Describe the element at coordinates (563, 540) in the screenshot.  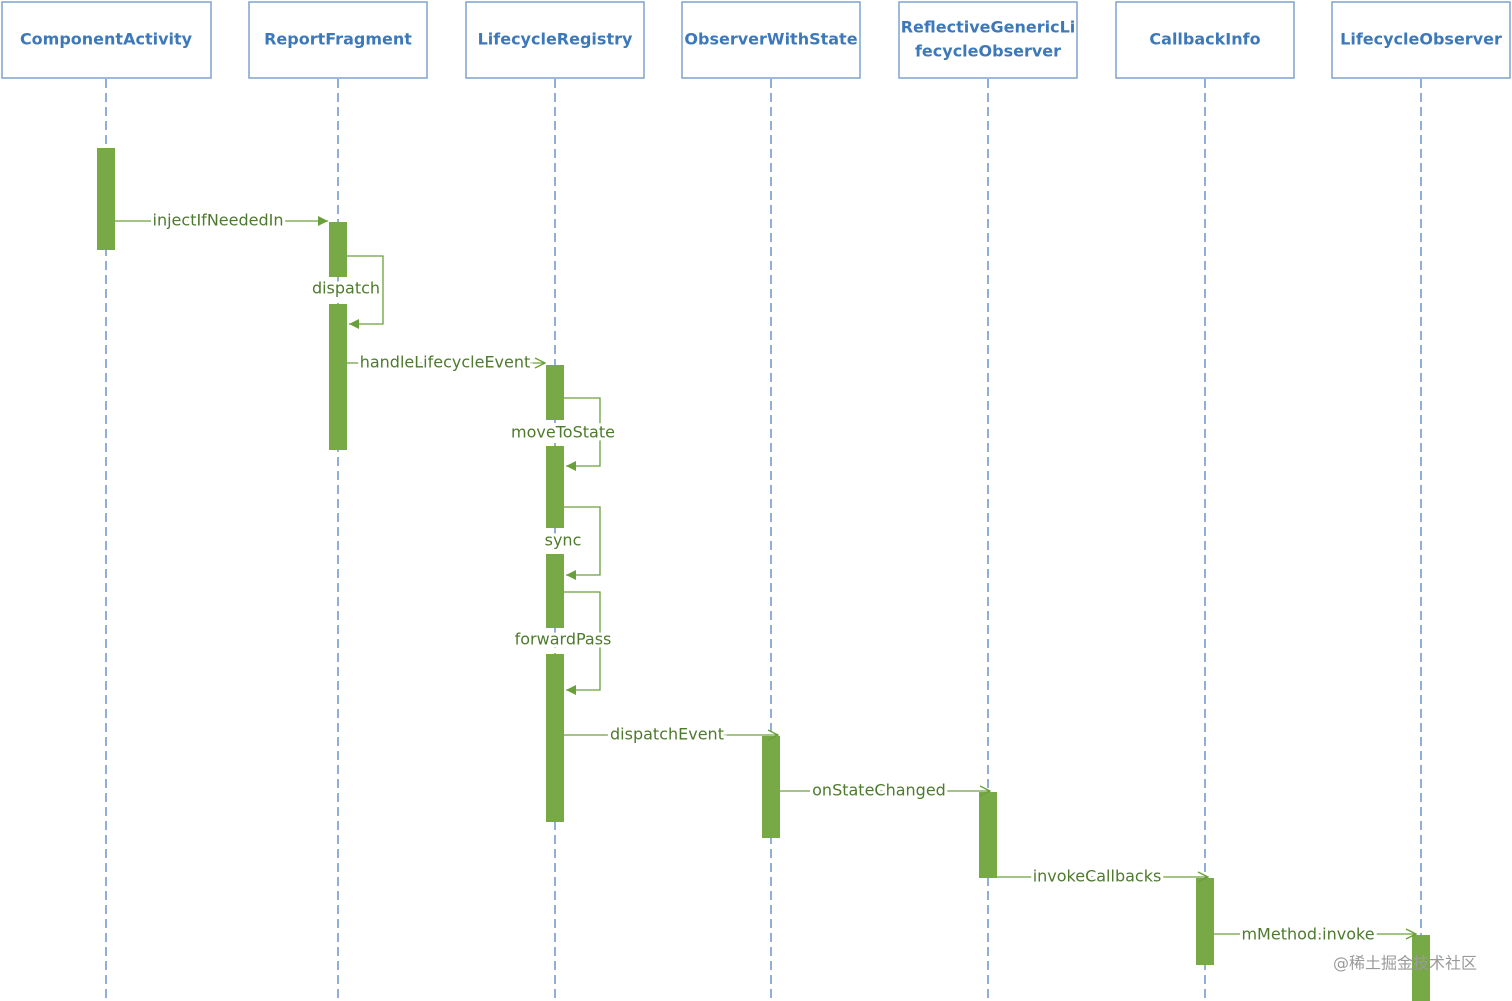
I see `message-label: sync` at that location.